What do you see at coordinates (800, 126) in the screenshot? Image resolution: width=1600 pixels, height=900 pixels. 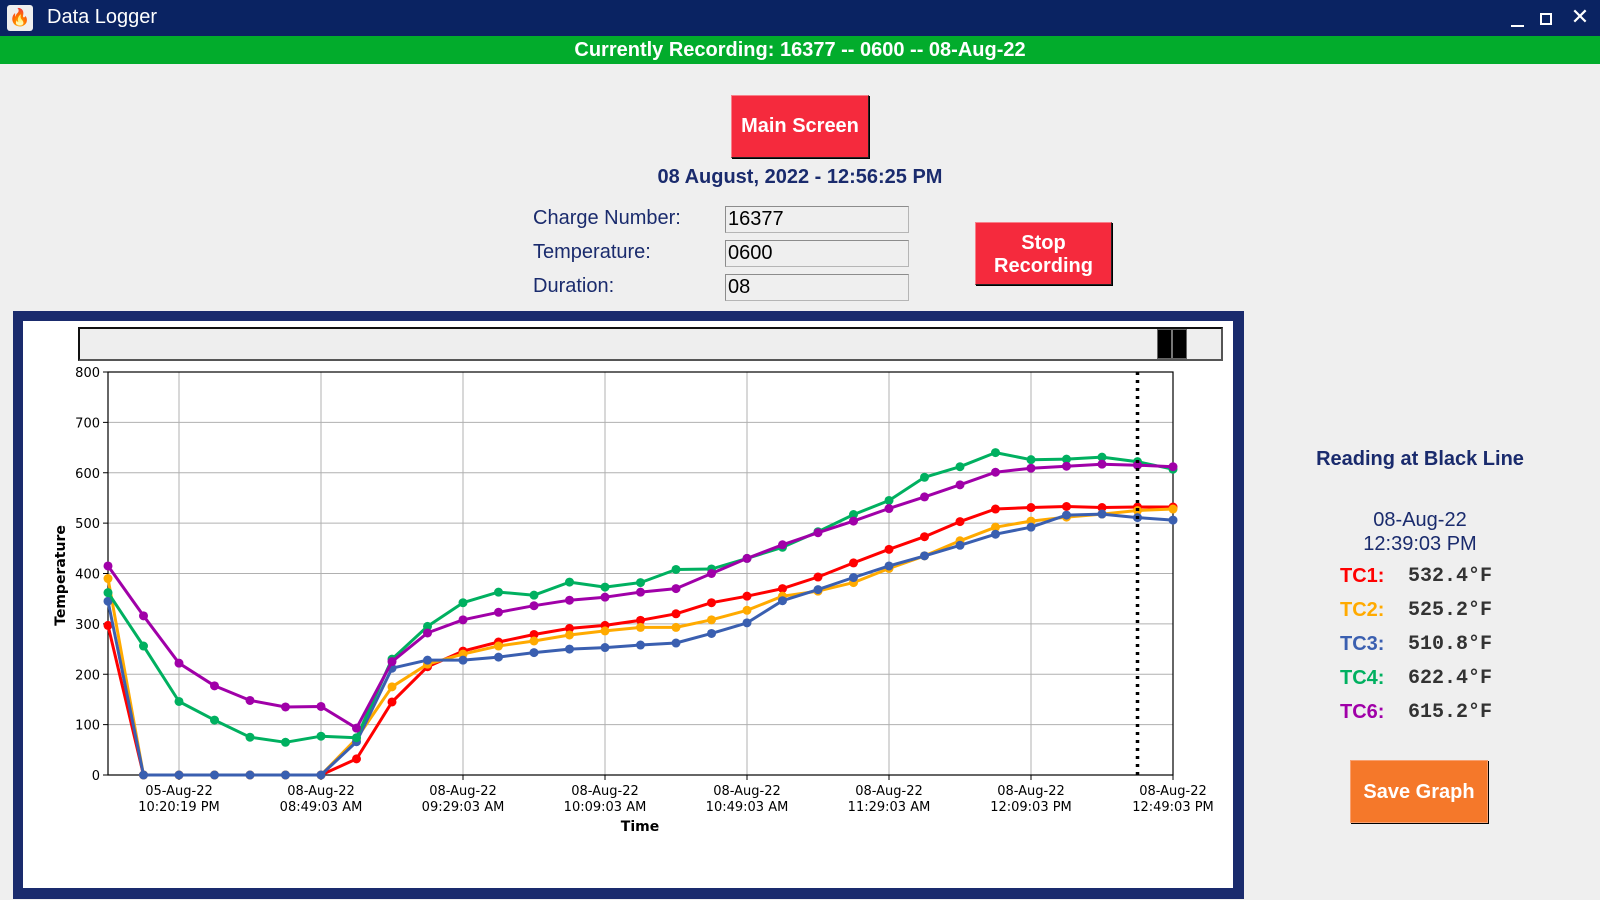 I see `main-screen-button: Main Screen` at bounding box center [800, 126].